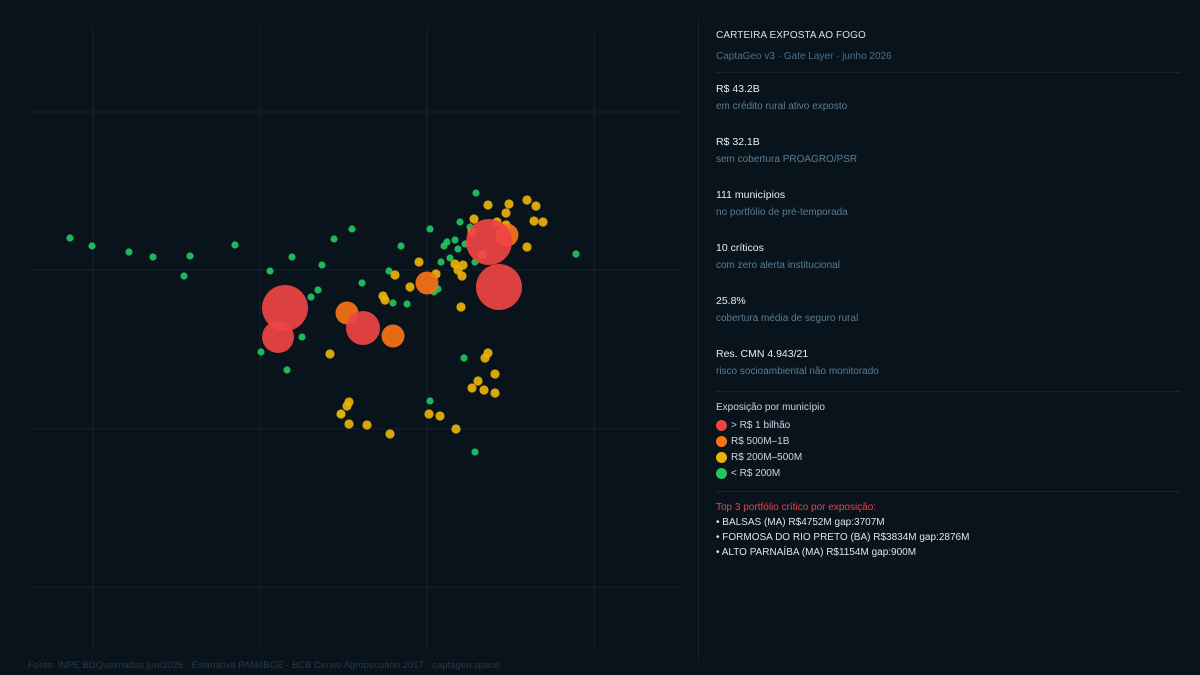 The image size is (1200, 675). Describe the element at coordinates (761, 425) in the screenshot. I see `legend-label: > R$ 1 bilhão` at that location.